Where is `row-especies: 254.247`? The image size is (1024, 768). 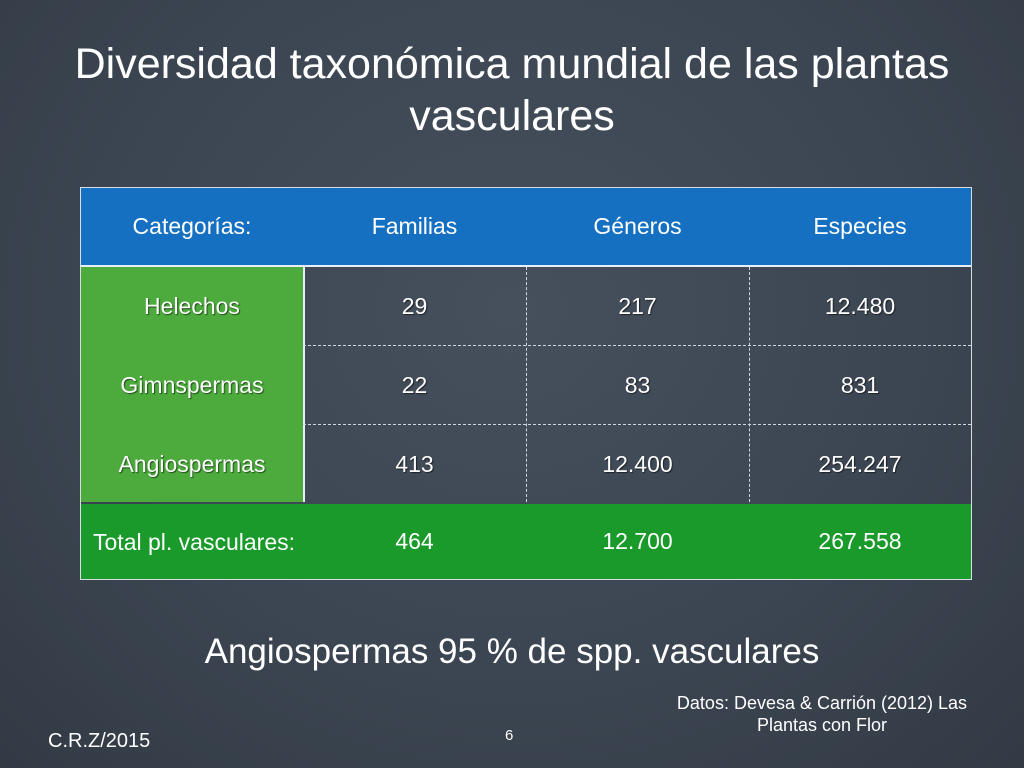 row-especies: 254.247 is located at coordinates (860, 463).